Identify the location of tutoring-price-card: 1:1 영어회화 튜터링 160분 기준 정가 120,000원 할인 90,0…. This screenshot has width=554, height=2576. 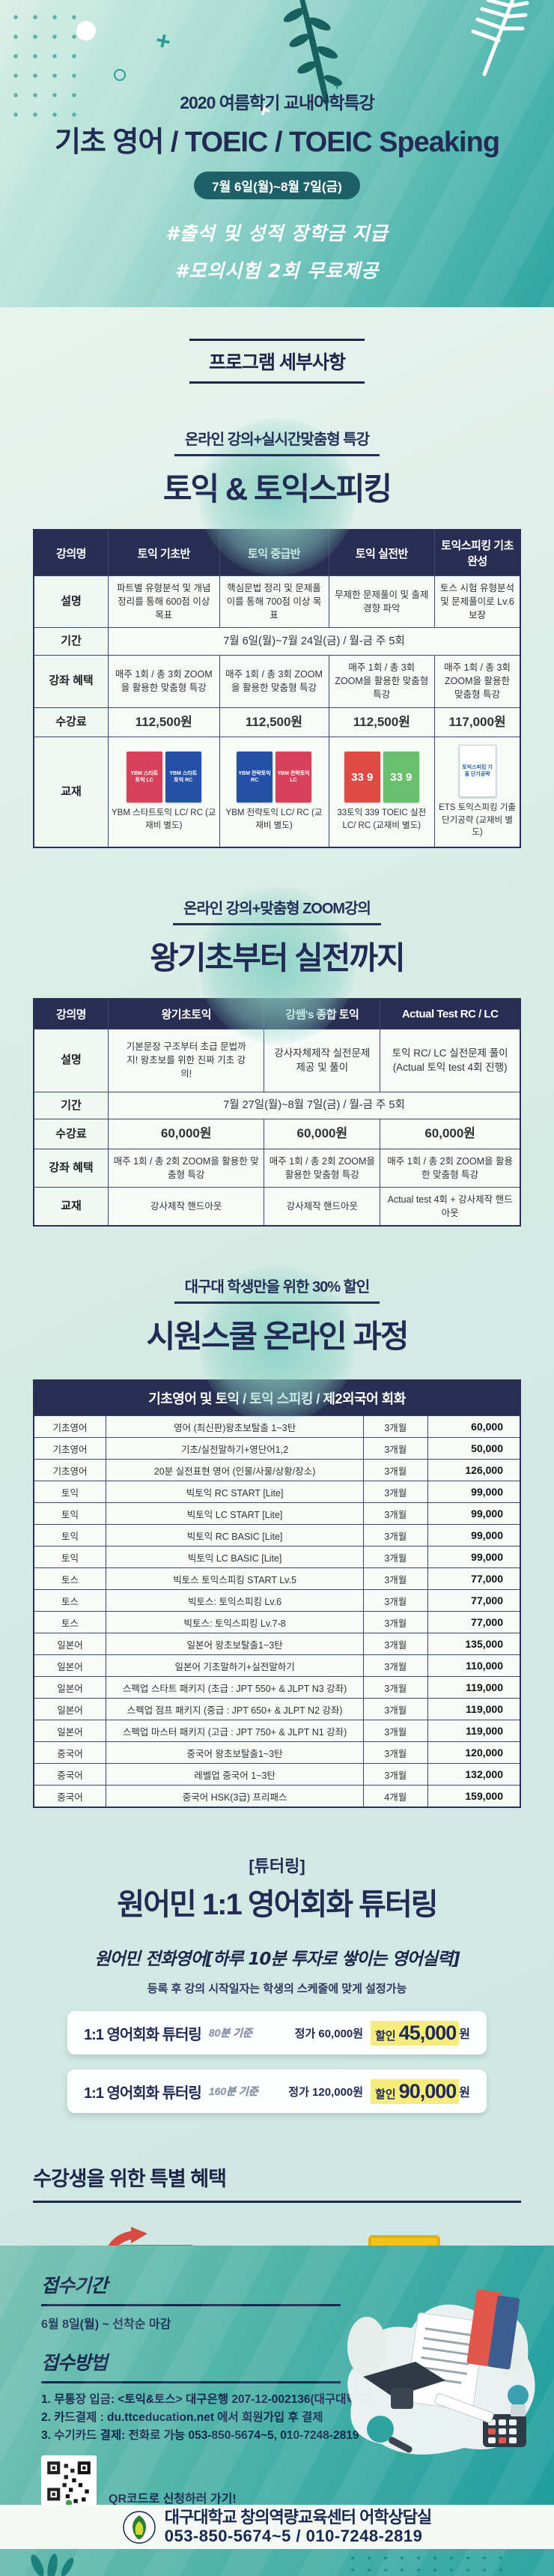
(277, 2091).